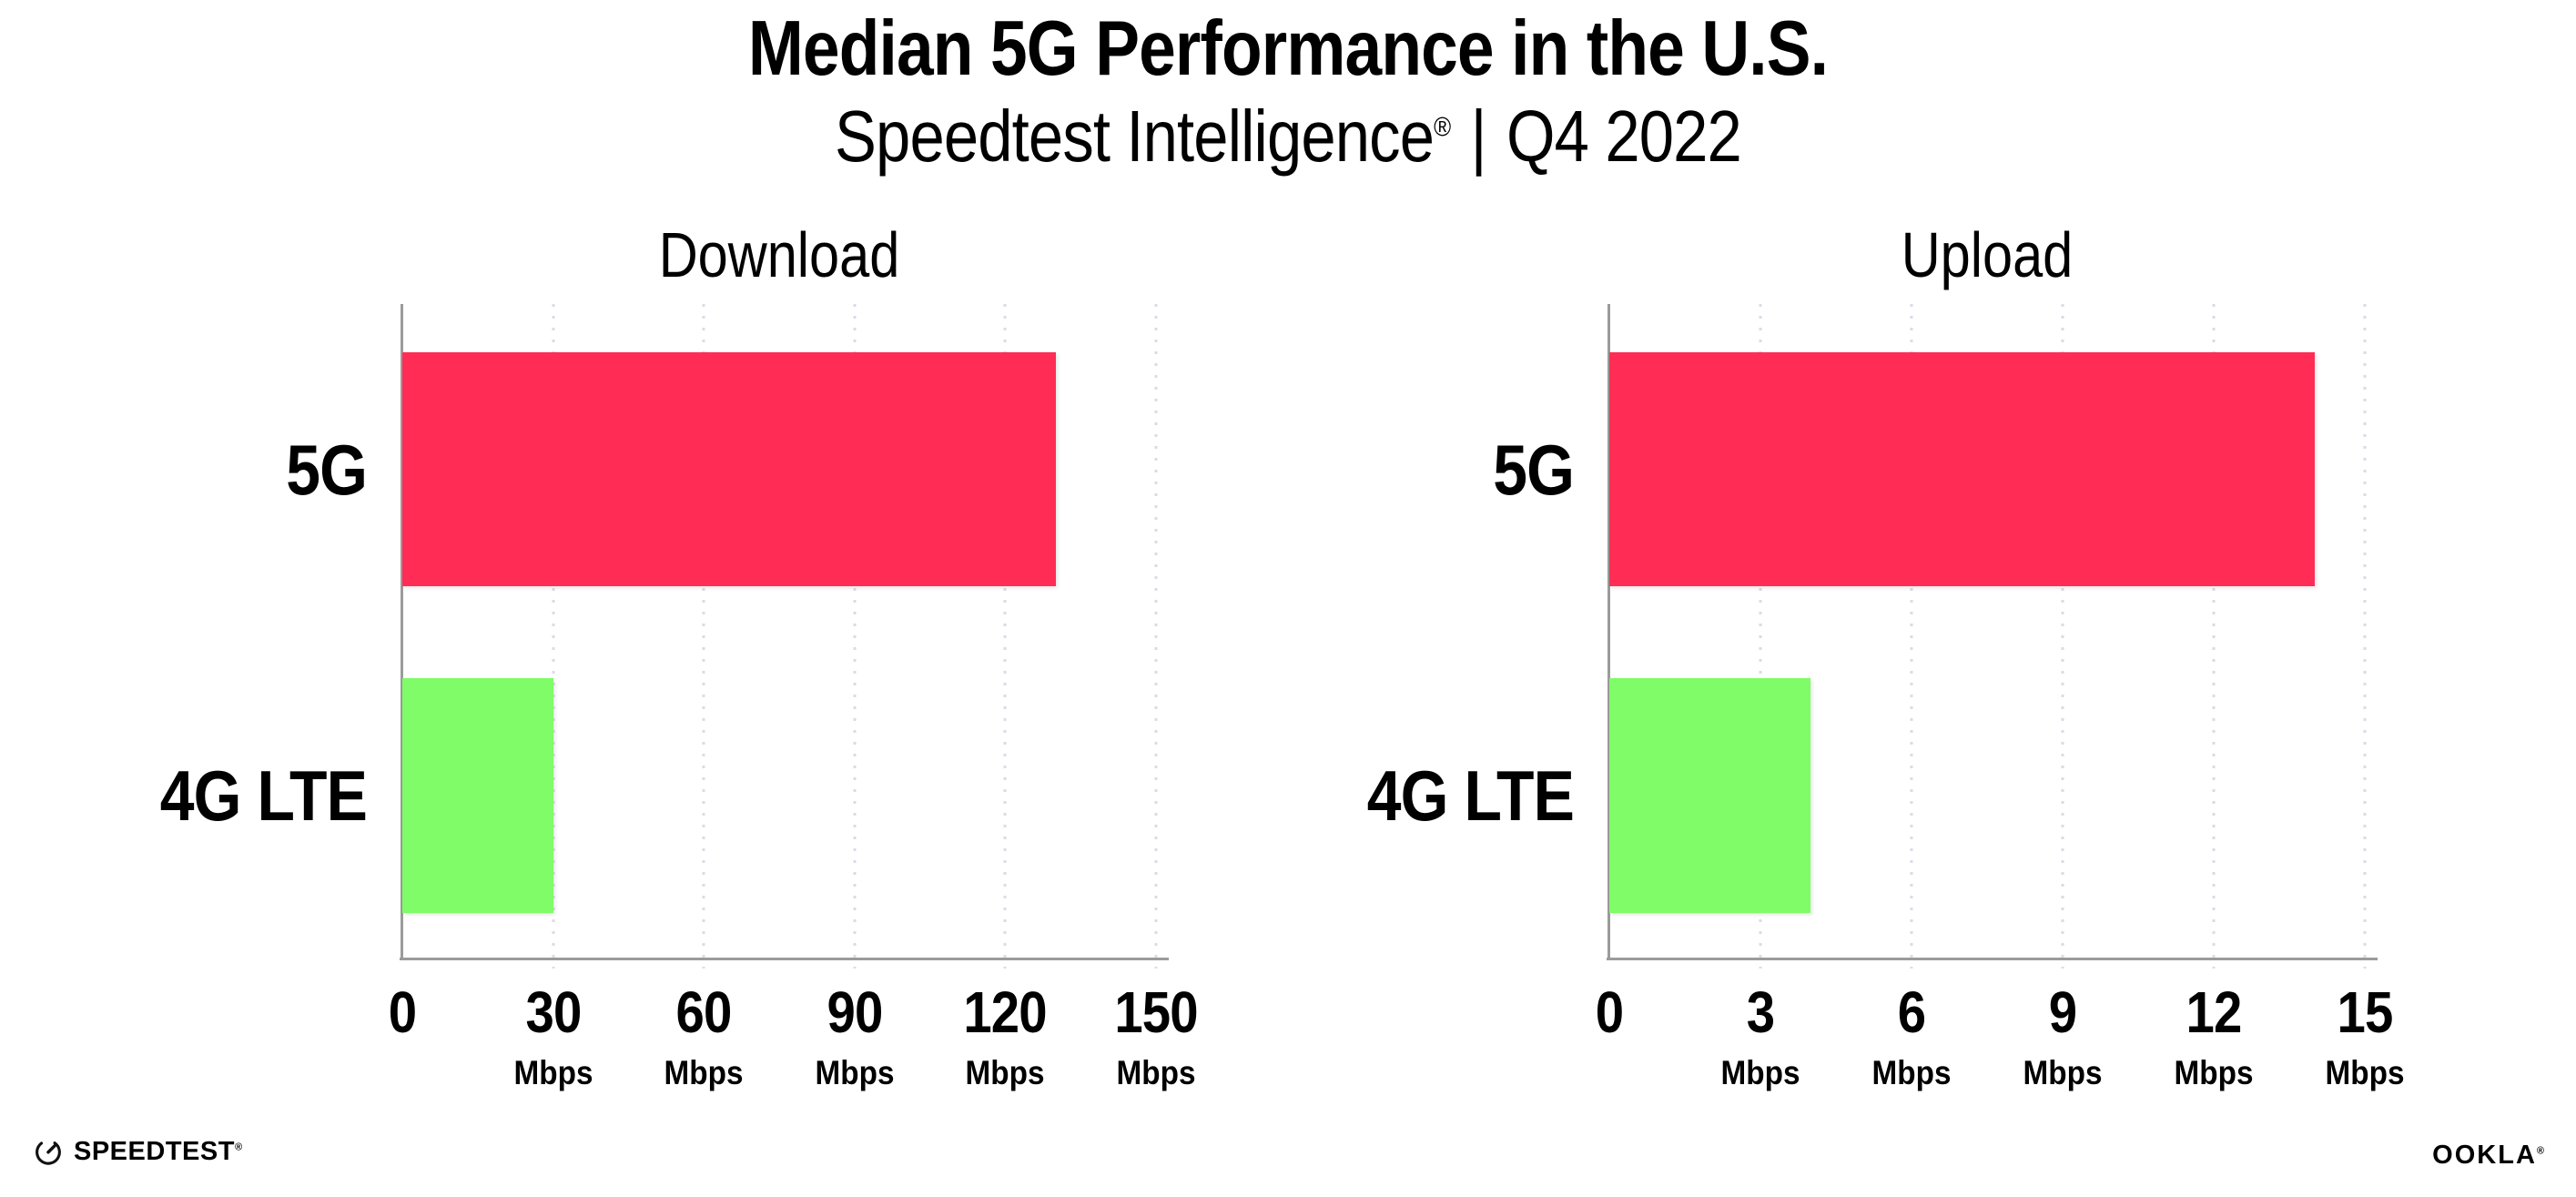 This screenshot has width=2576, height=1197. I want to click on page-subtitle: Speedtest Intelligence® | Q4 2022, so click(1288, 136).